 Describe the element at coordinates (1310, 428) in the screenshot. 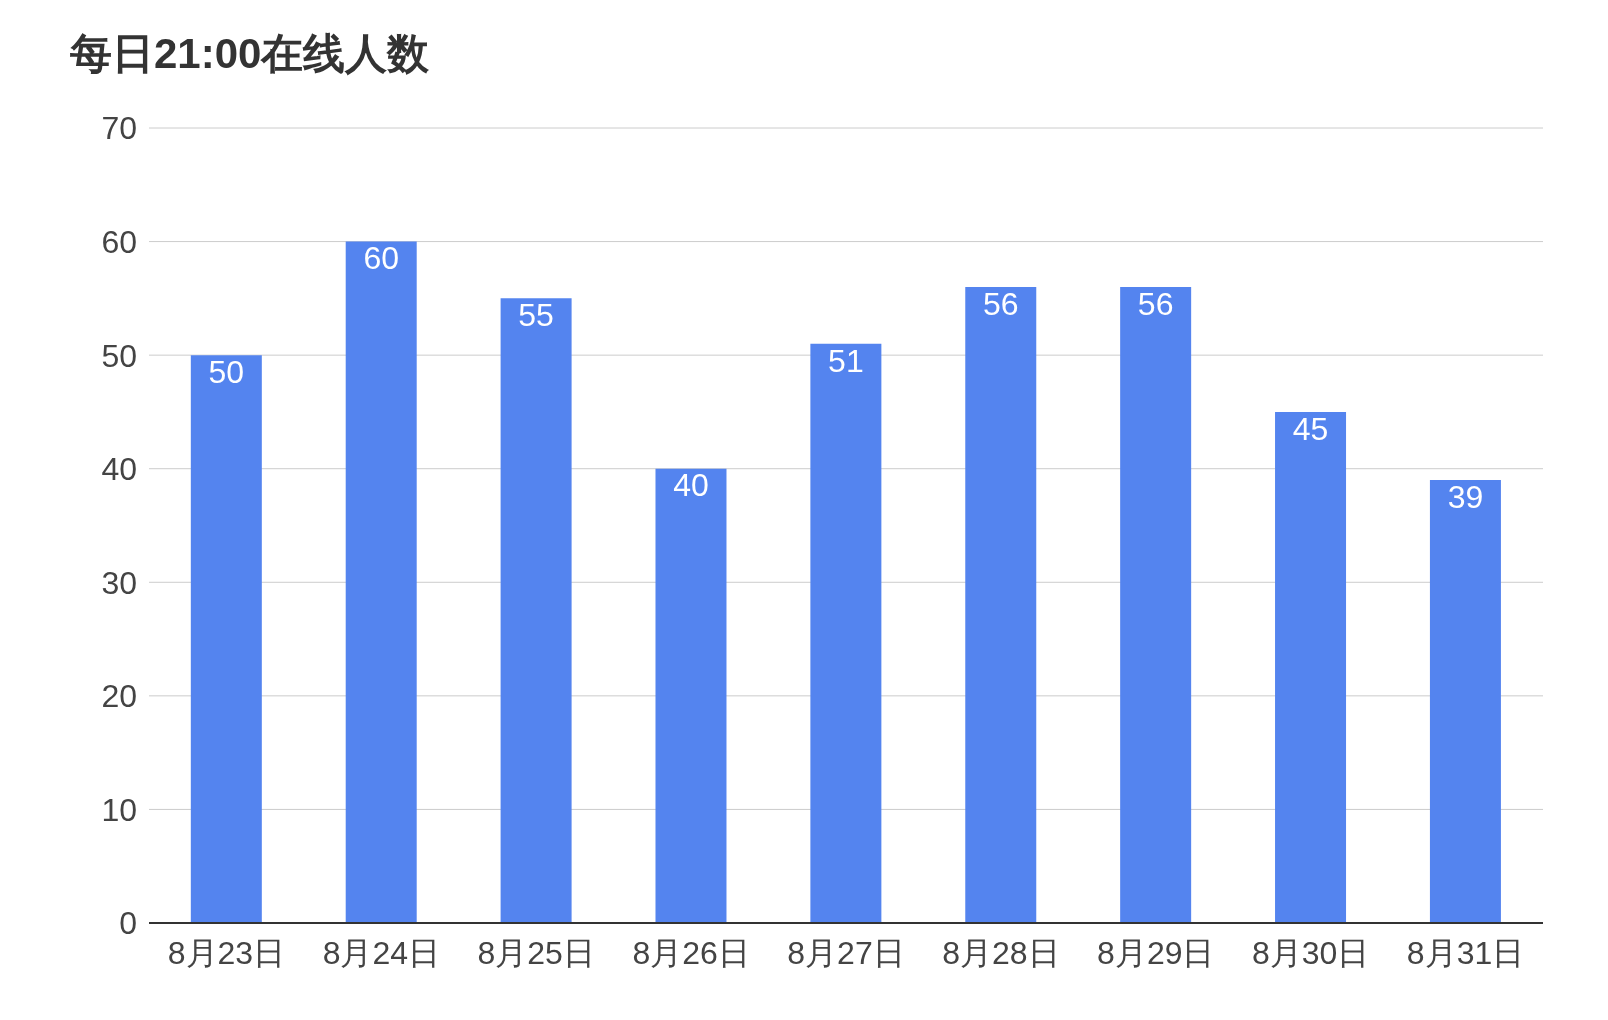

I see `data-label: 45` at that location.